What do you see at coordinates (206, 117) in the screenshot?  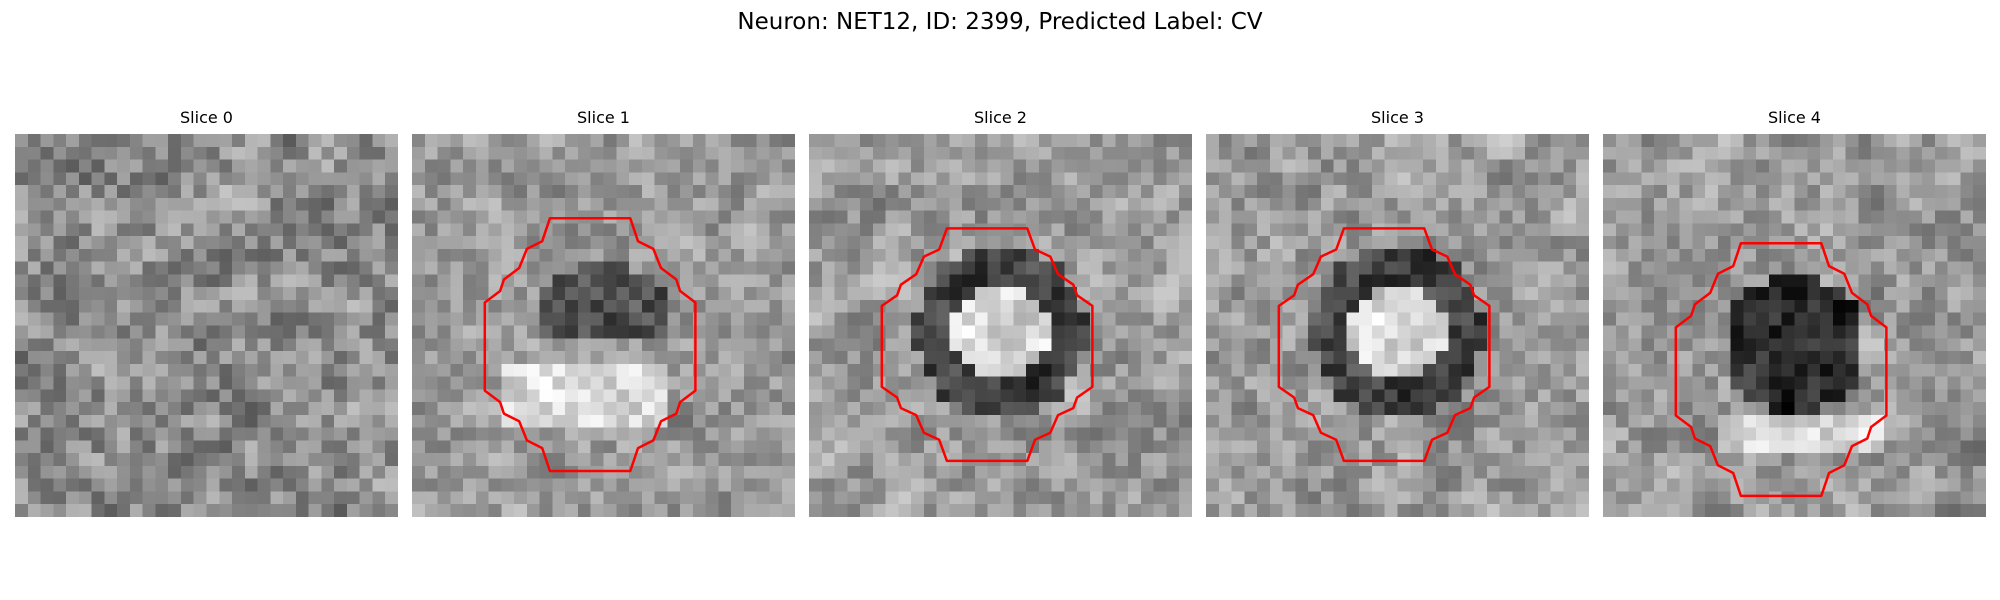 I see `slice-title-0: Slice 0` at bounding box center [206, 117].